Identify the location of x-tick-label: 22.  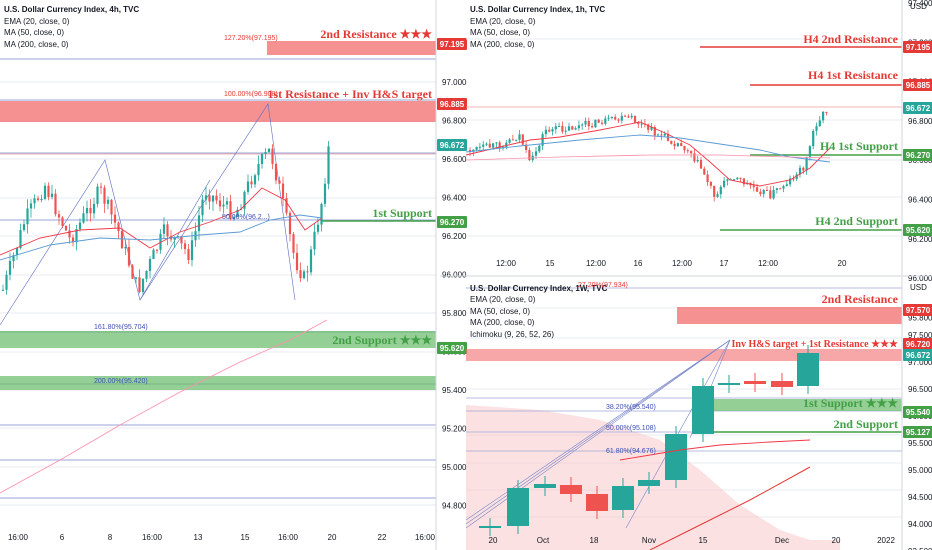
(382, 537).